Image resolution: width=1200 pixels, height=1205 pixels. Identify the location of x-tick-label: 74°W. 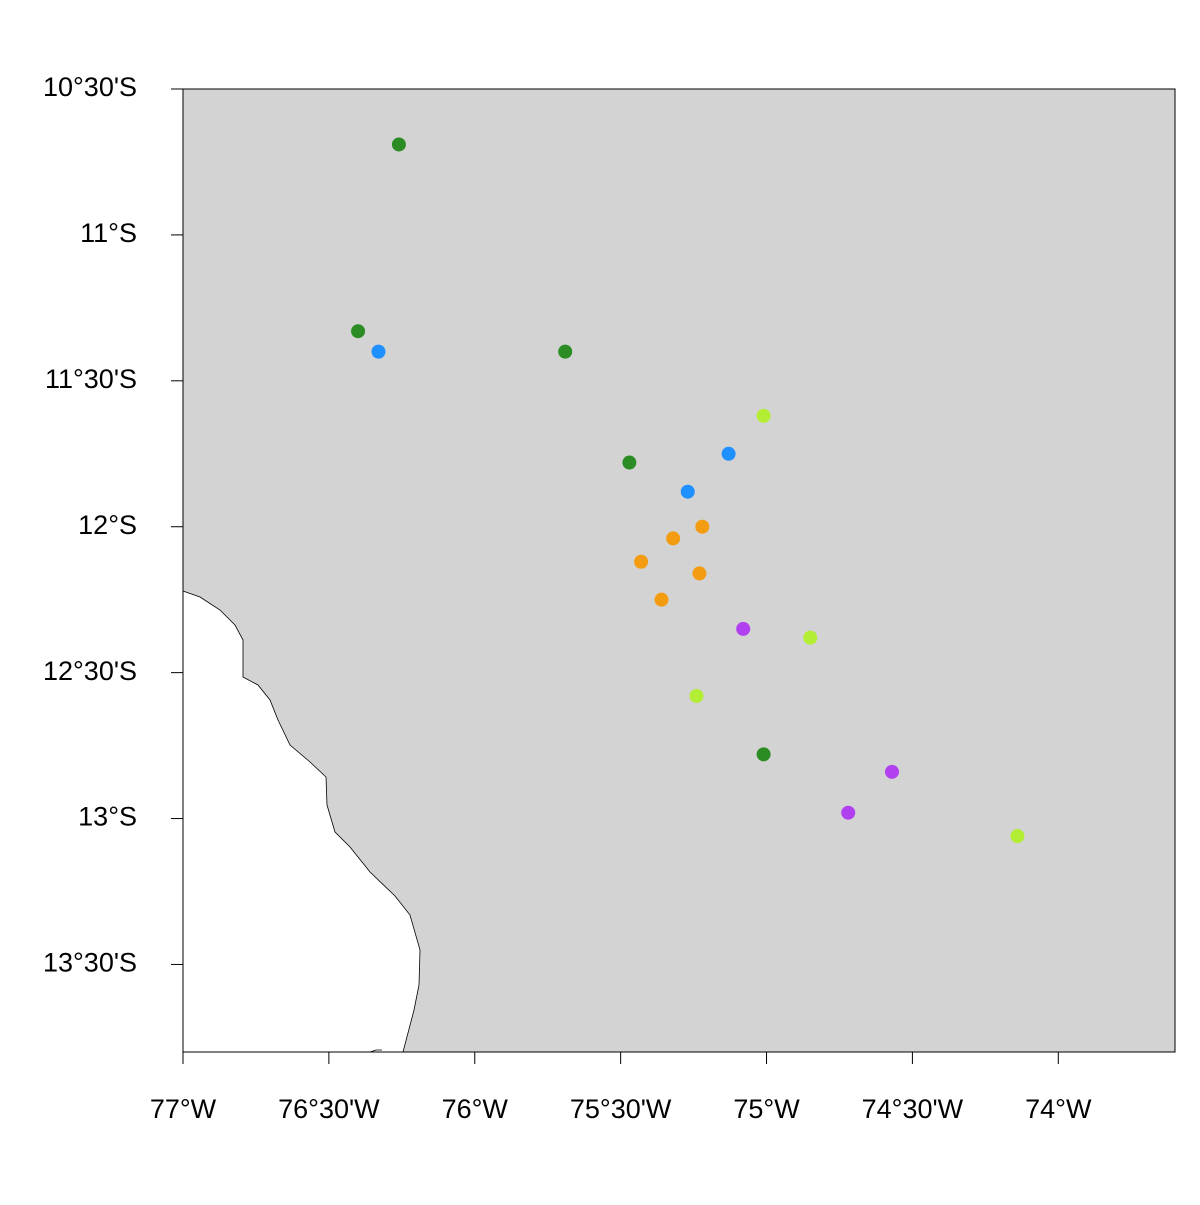
(1058, 1109).